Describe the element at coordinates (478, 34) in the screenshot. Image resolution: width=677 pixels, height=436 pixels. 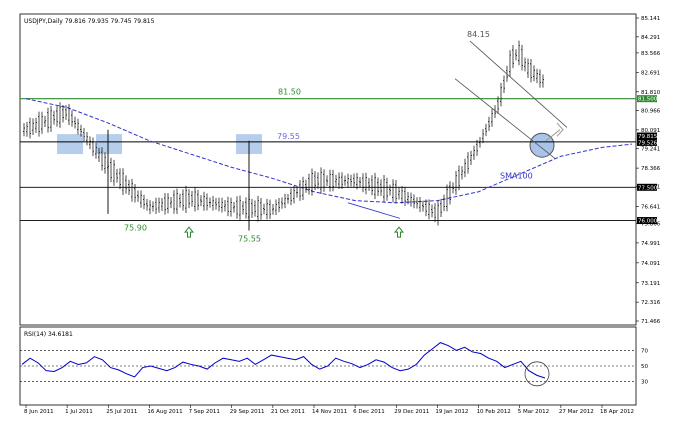
I see `annotation-84.15: 84.15` at that location.